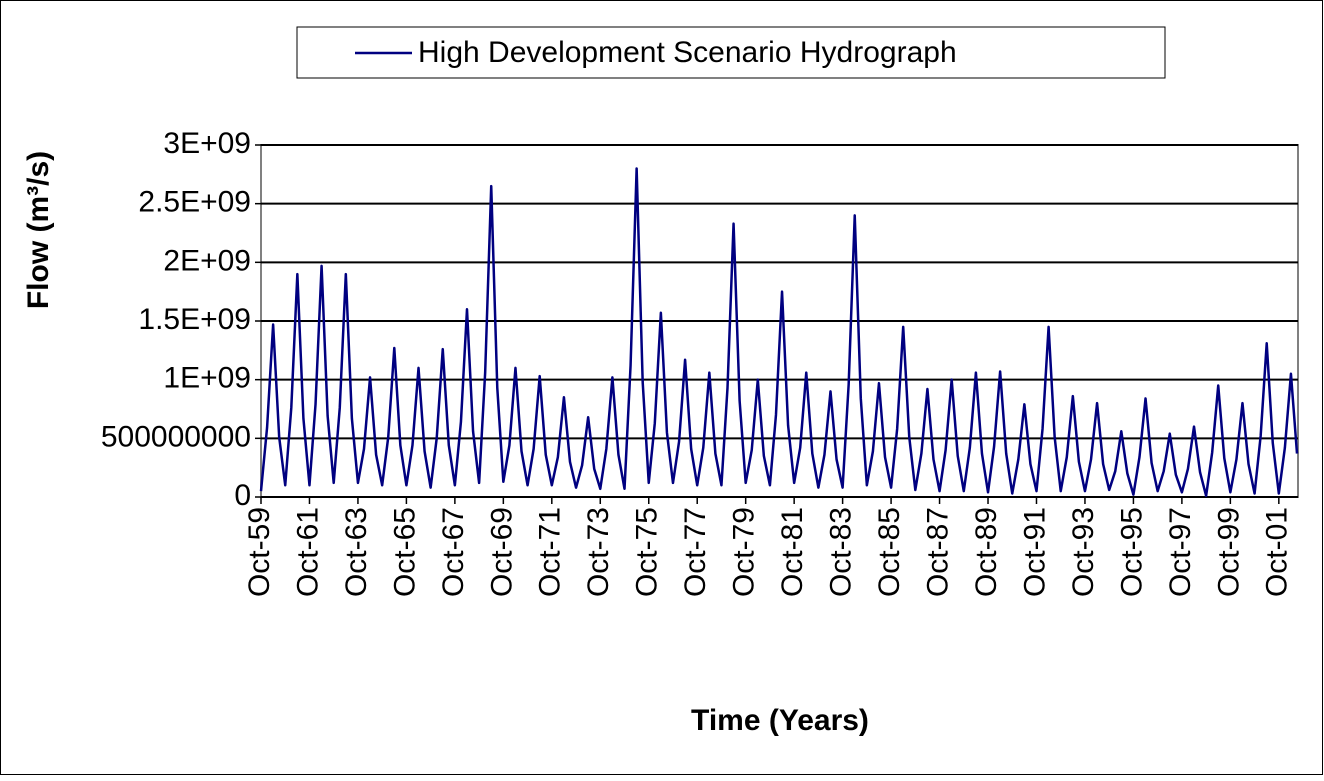 This screenshot has width=1324, height=781. I want to click on x-tick-label: Oct-79, so click(744, 552).